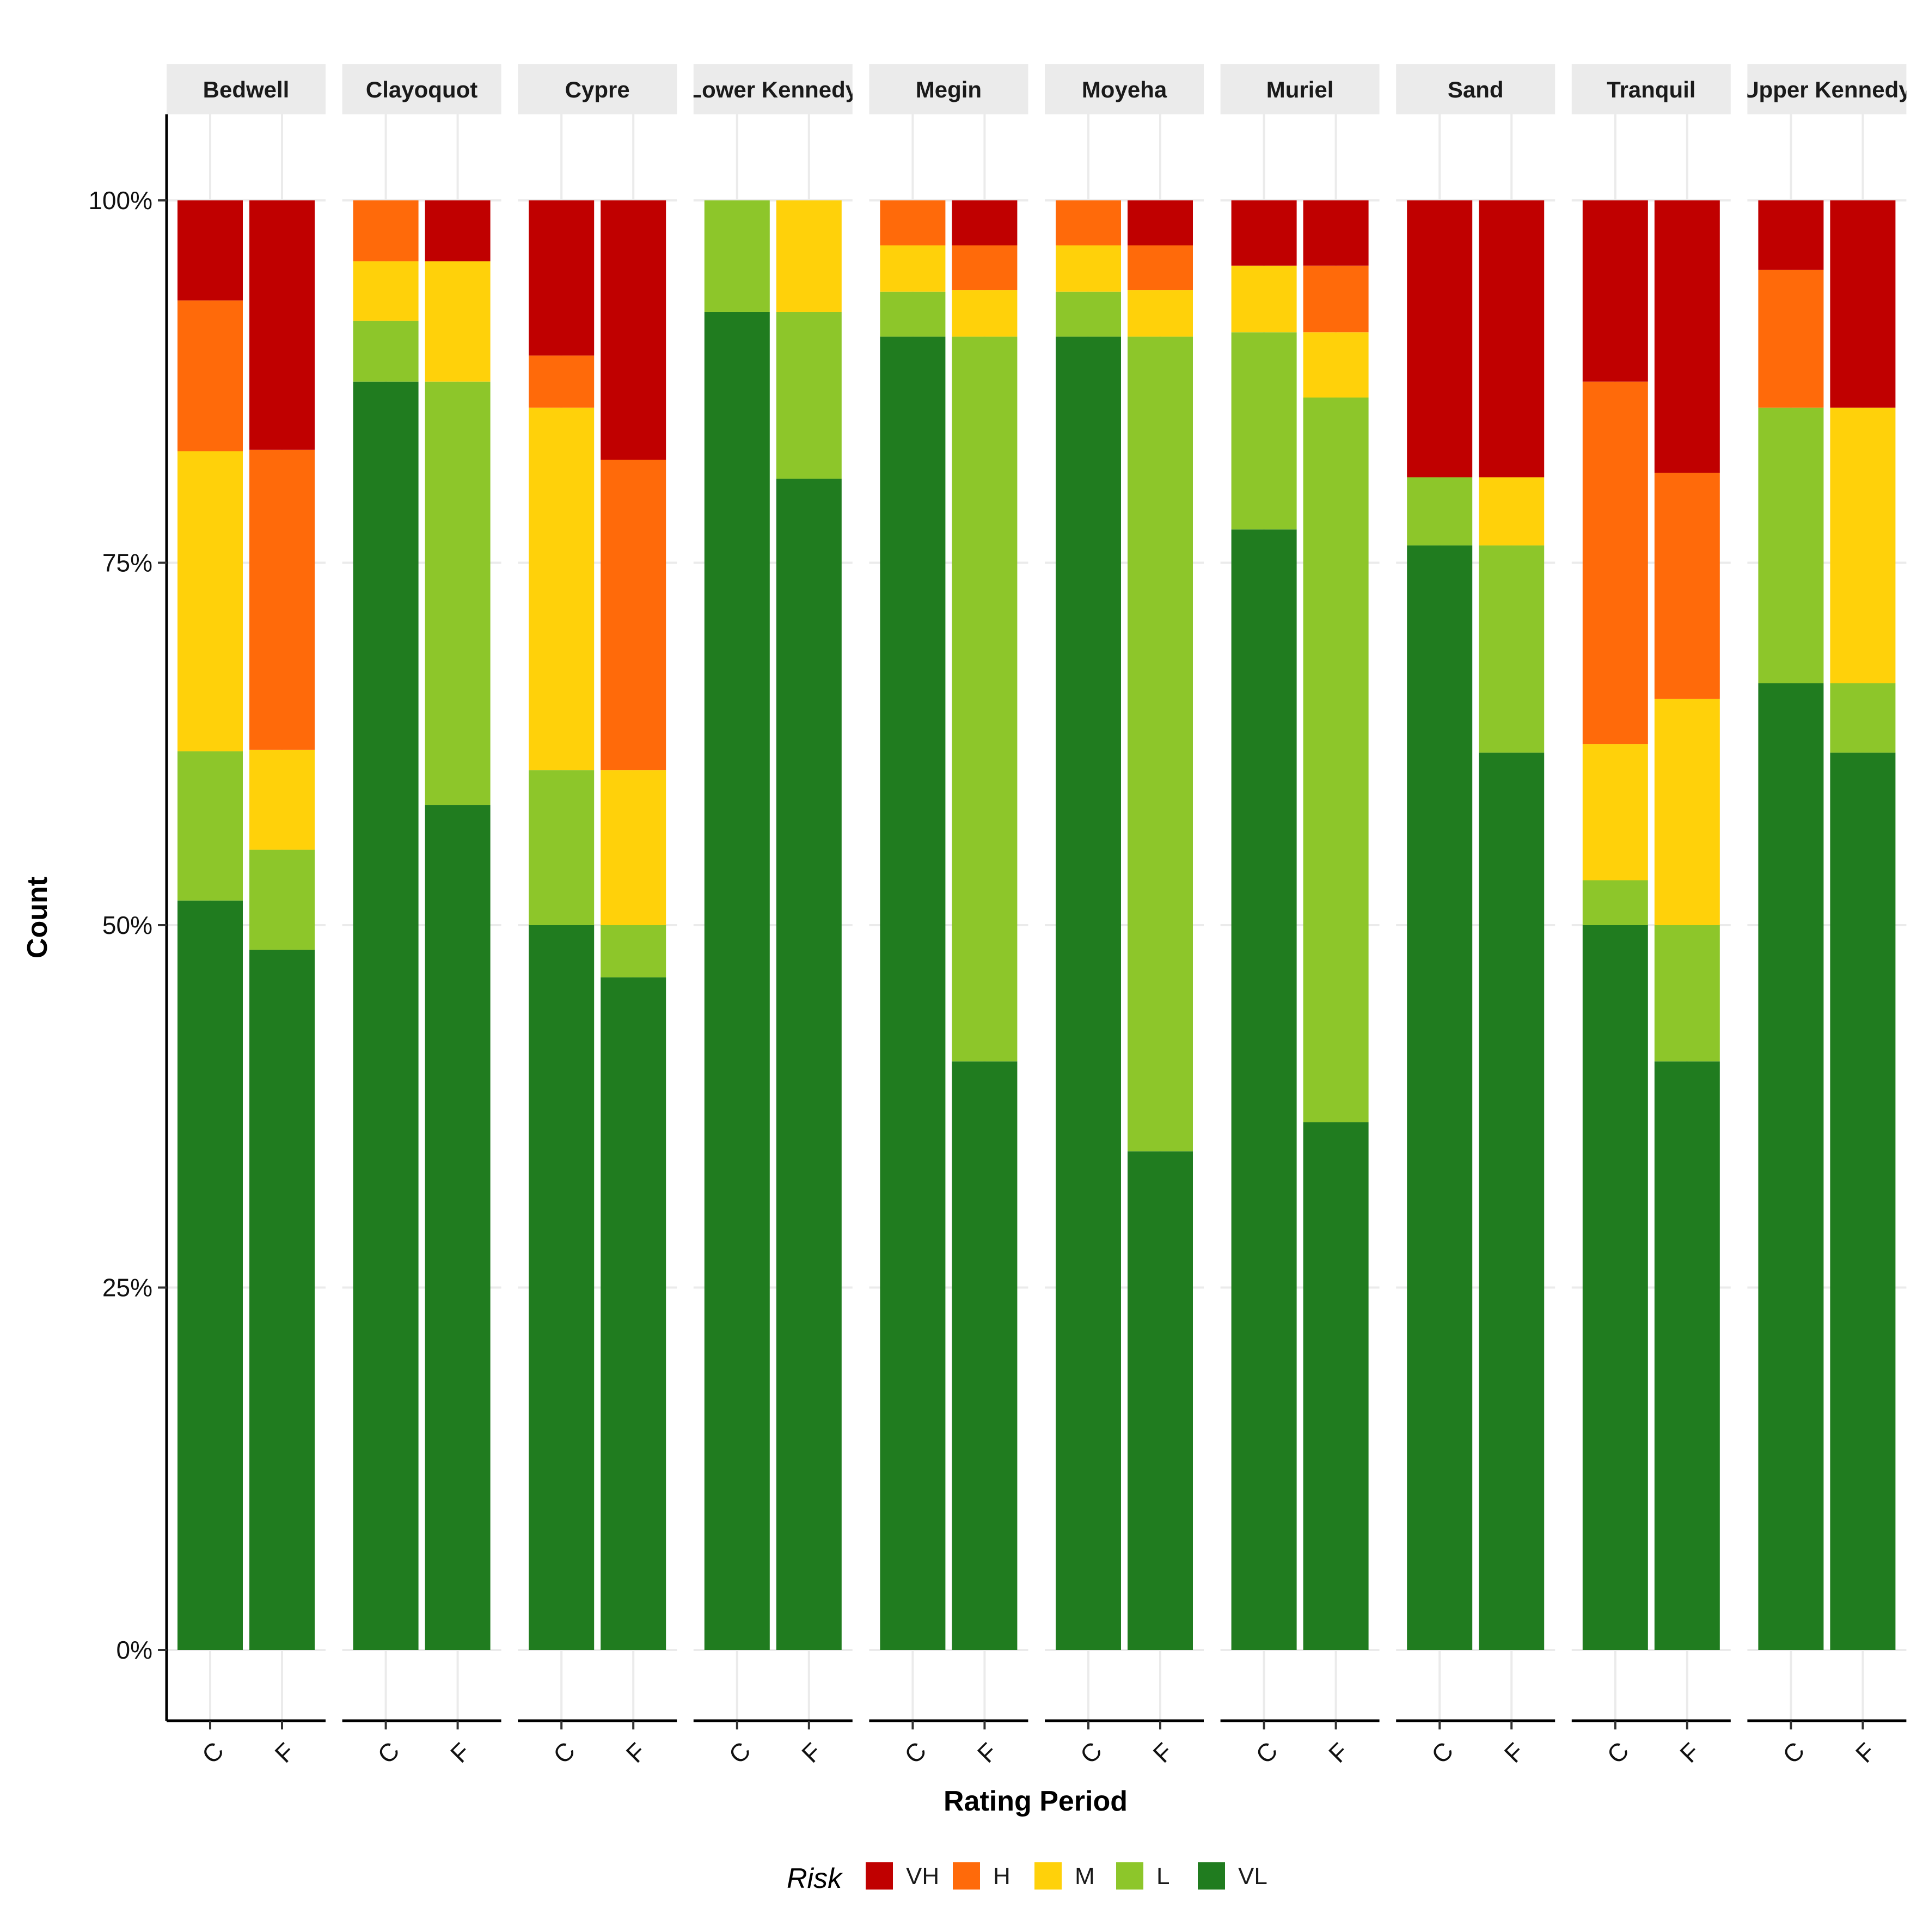 The width and height of the screenshot is (1929, 1932). Describe the element at coordinates (815, 1879) in the screenshot. I see `legend-title: Risk` at that location.